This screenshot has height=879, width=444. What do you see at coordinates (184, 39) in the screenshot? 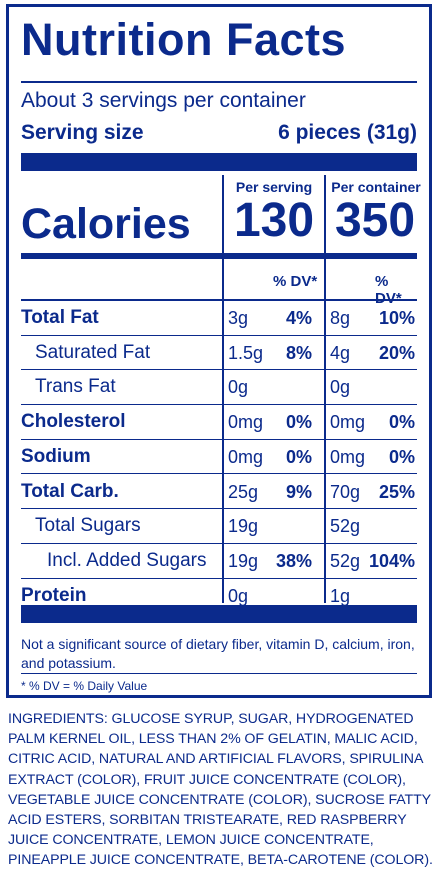
I see `nutrition-facts-title: Nutrition Facts` at bounding box center [184, 39].